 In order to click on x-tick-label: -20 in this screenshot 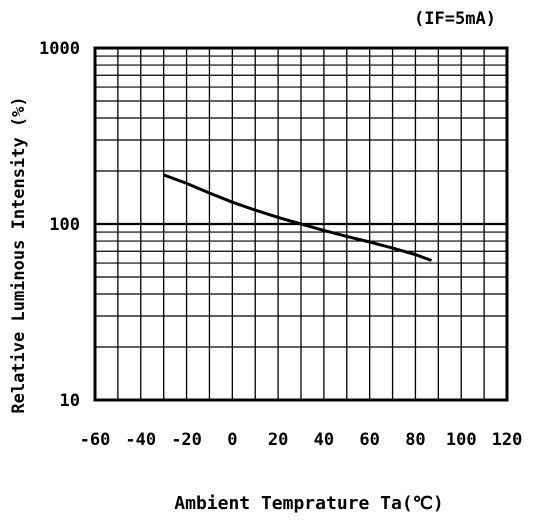, I will do `click(186, 440)`.